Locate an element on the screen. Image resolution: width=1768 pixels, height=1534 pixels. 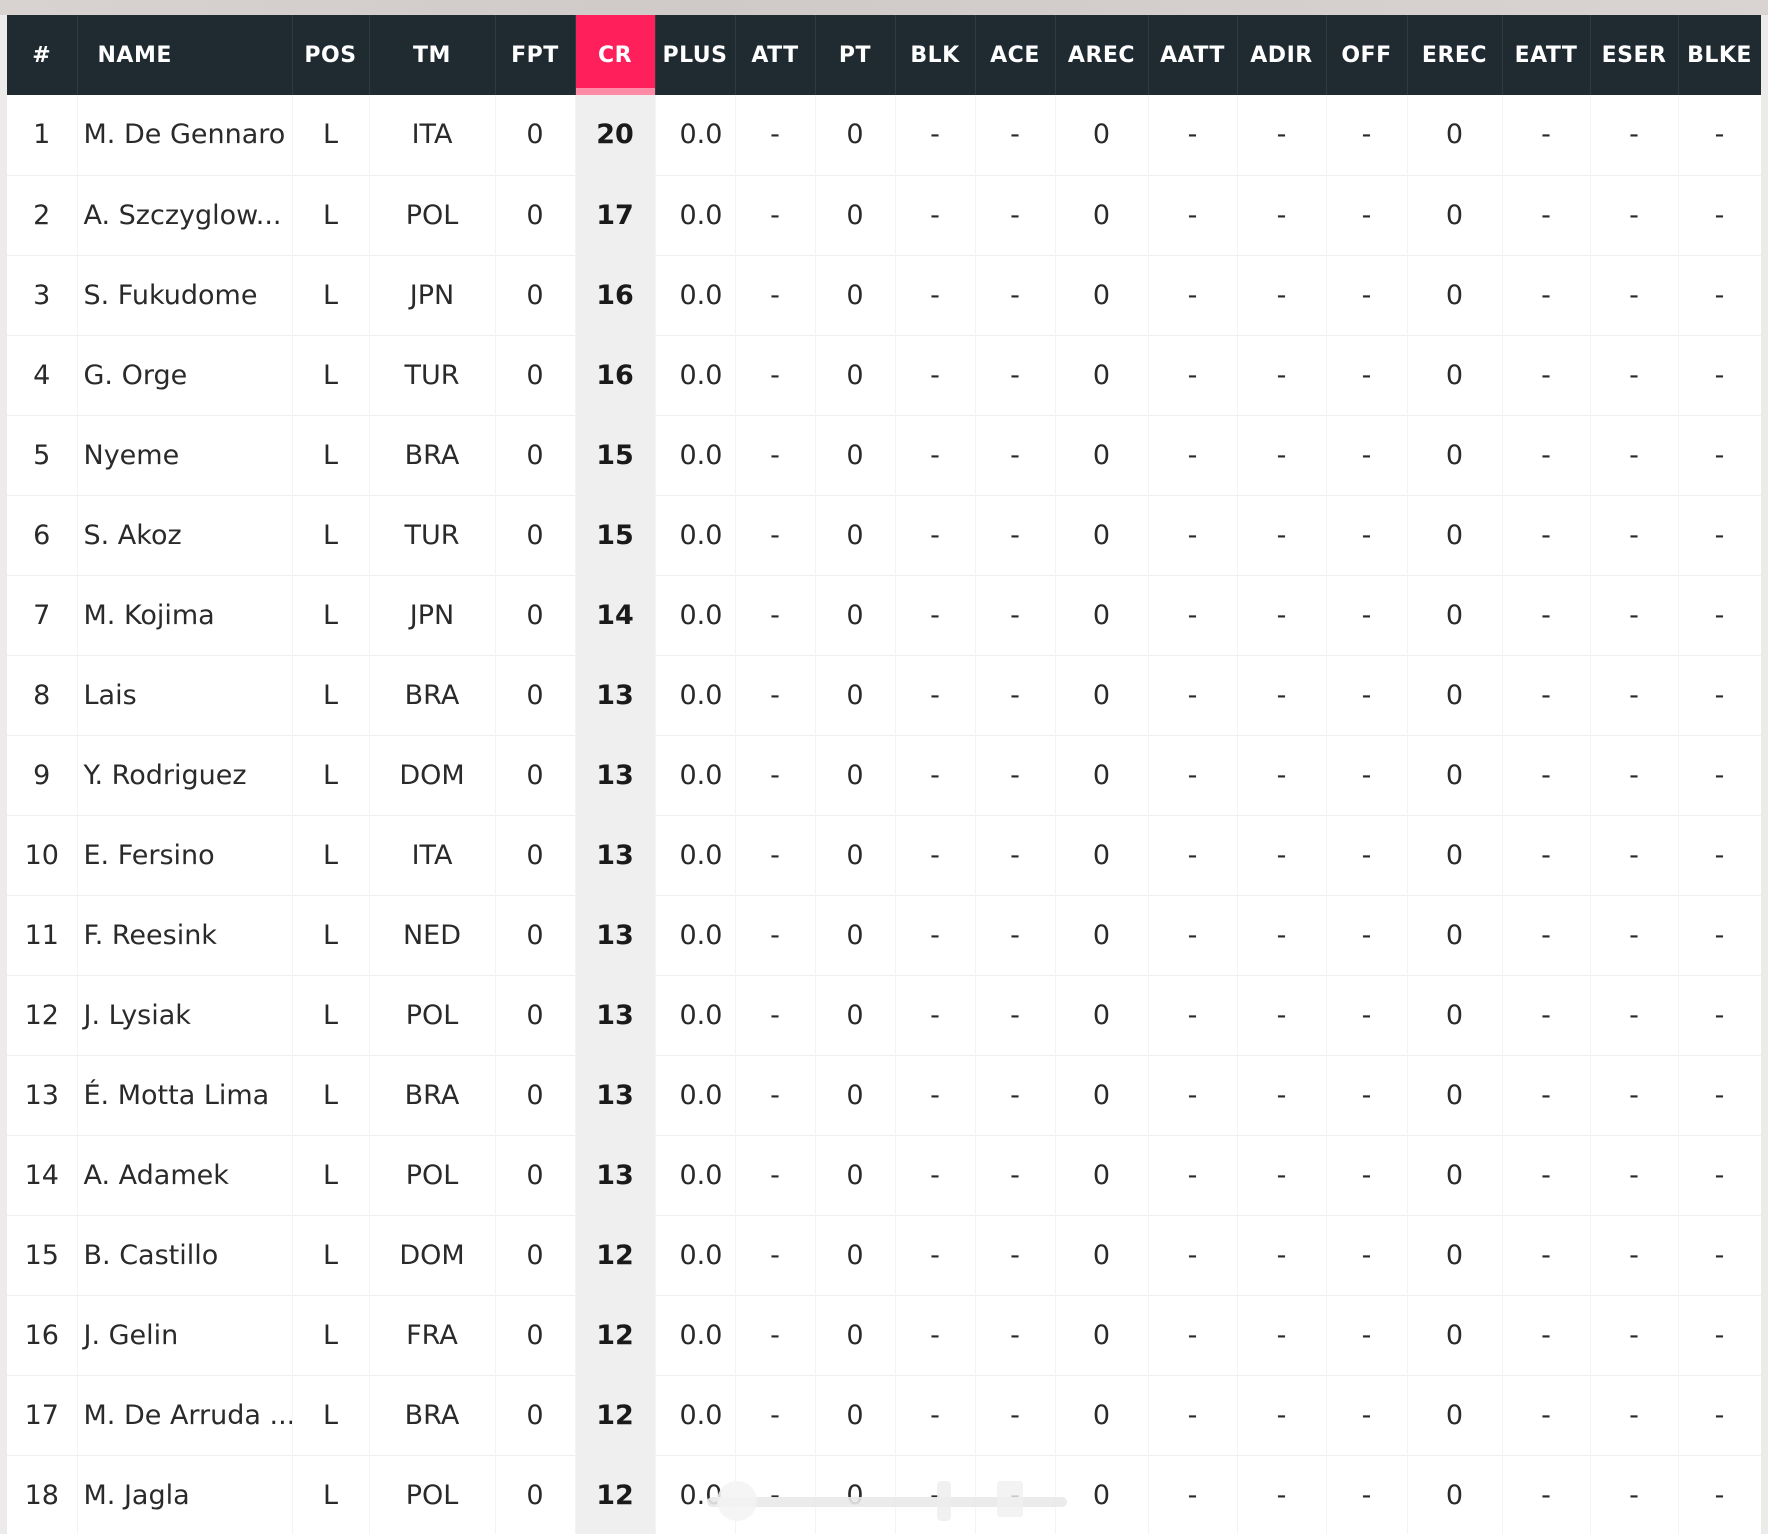
cell-name: E. Fersino is located at coordinates (185, 855).